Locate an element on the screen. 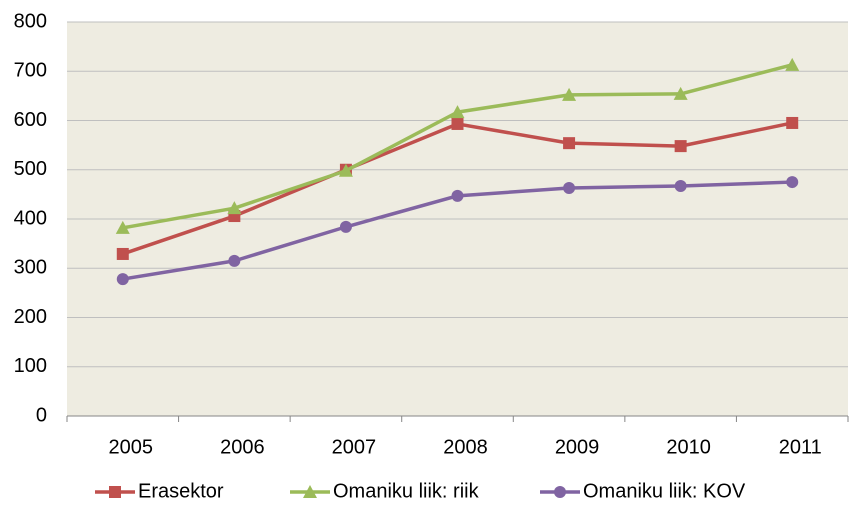 The image size is (857, 510). y-tick-label: 0 is located at coordinates (41, 415).